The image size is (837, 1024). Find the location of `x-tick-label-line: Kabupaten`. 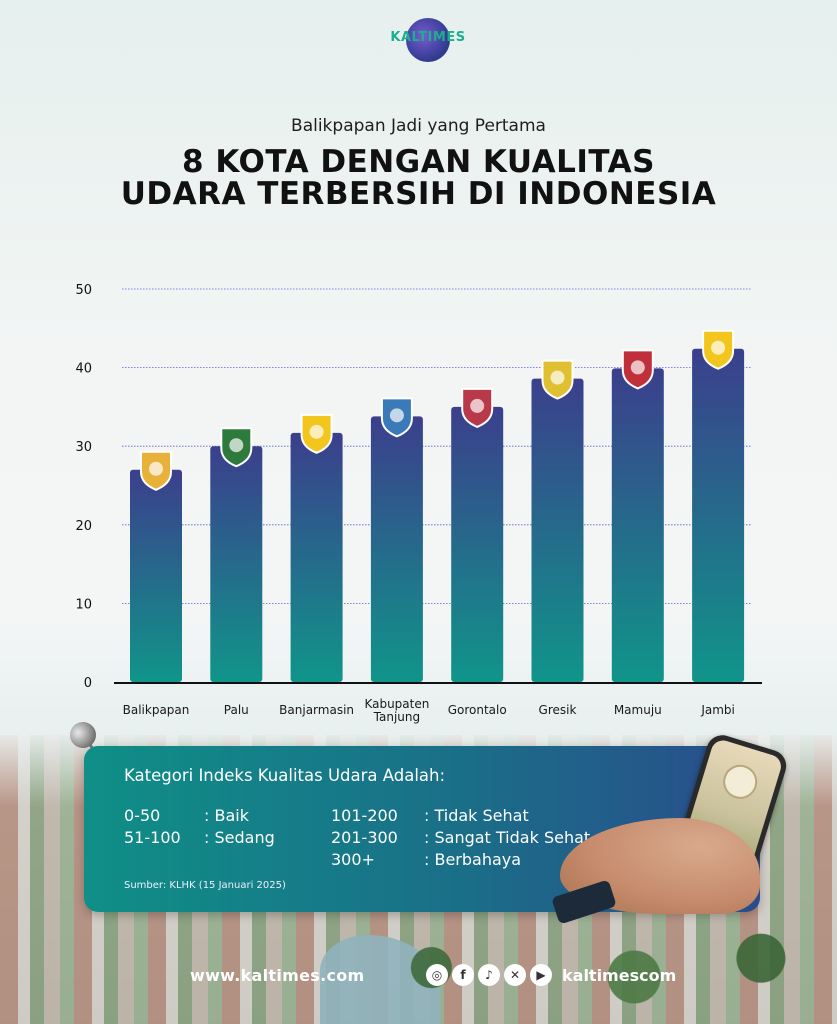

x-tick-label-line: Kabupaten is located at coordinates (397, 704).